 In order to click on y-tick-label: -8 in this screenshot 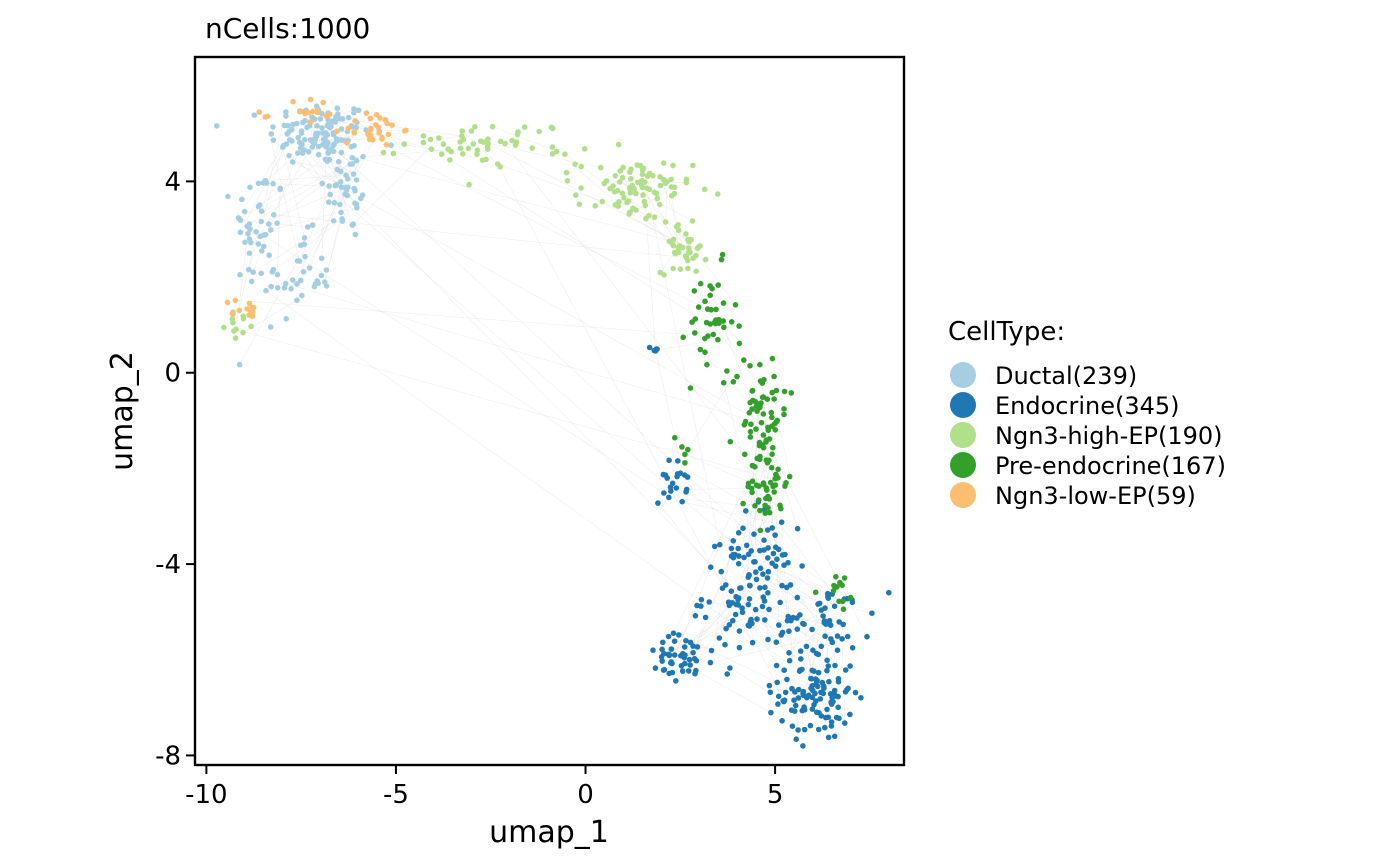, I will do `click(168, 756)`.